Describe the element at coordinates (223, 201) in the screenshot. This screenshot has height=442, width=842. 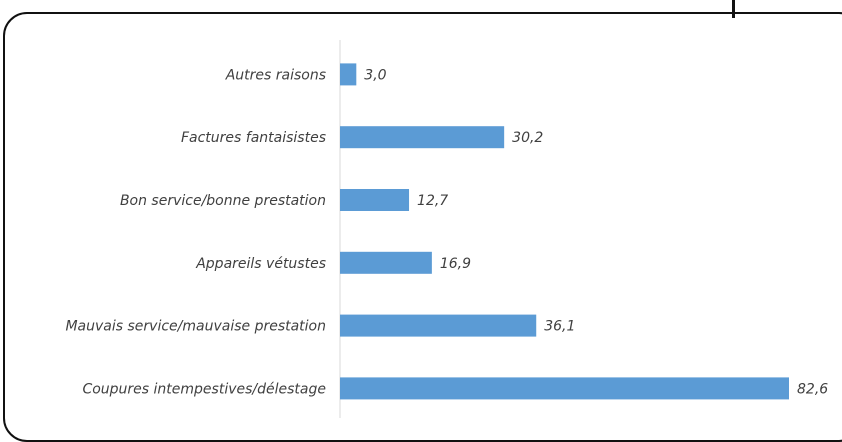
I see `category-label: Bon service/bonne prestation` at that location.